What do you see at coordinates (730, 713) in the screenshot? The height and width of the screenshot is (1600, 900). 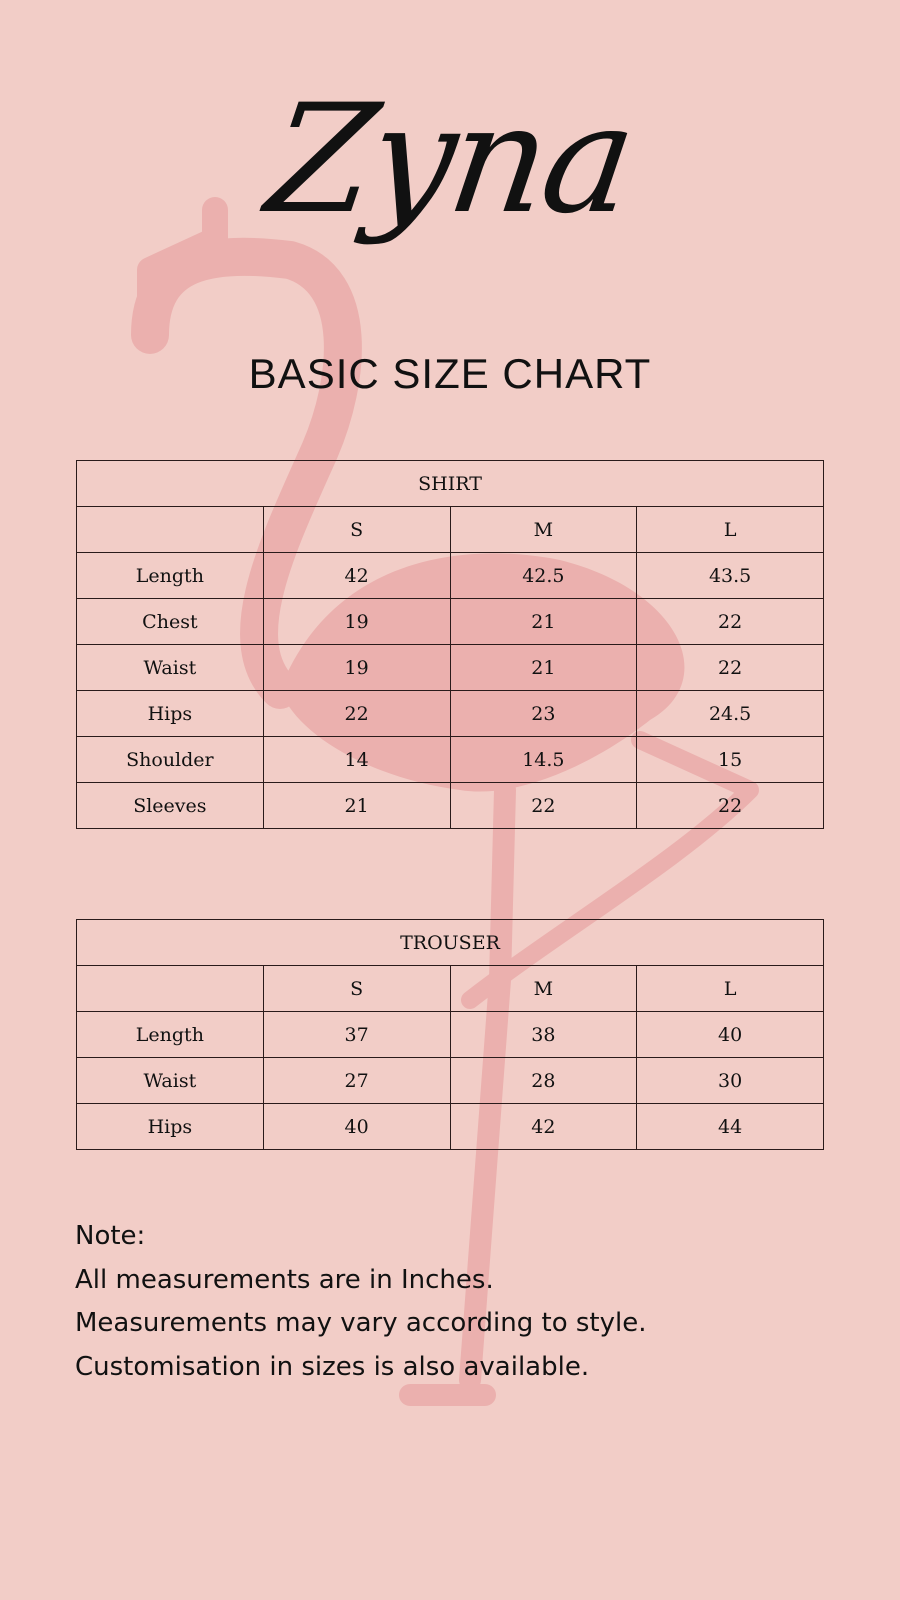 I see `measurement-value: 24.5` at bounding box center [730, 713].